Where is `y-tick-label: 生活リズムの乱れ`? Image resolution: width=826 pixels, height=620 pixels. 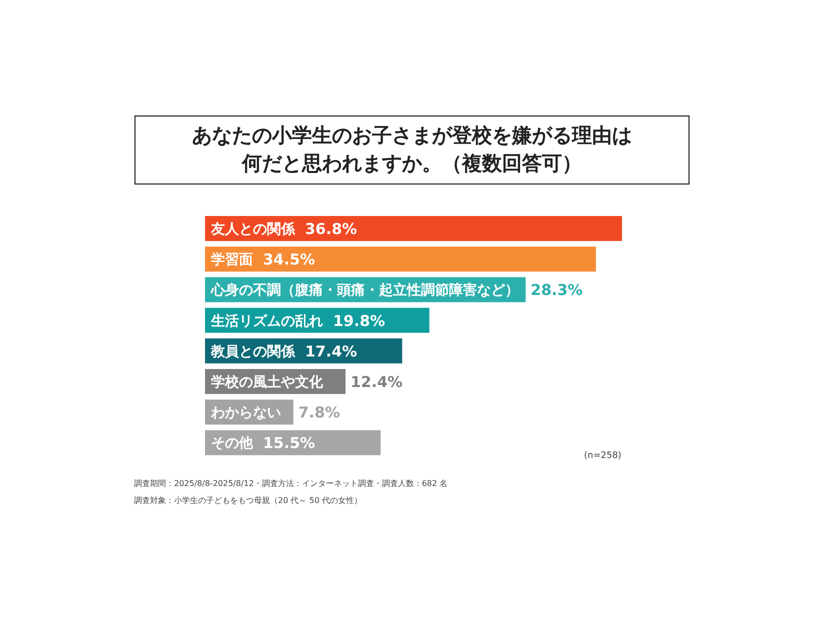 y-tick-label: 生活リズムの乱れ is located at coordinates (266, 321).